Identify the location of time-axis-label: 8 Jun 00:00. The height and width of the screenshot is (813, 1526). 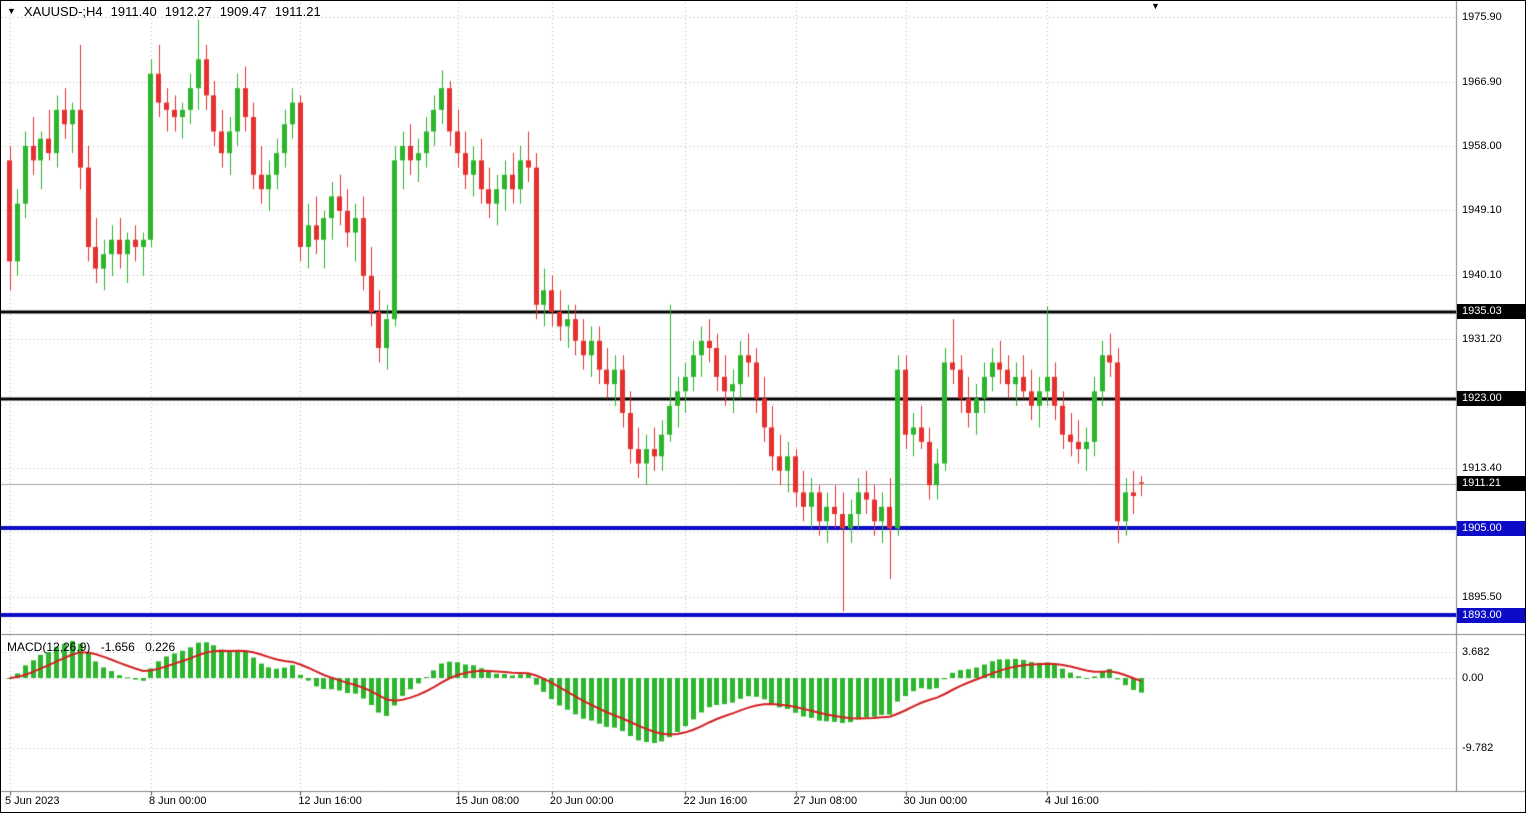
(177, 801).